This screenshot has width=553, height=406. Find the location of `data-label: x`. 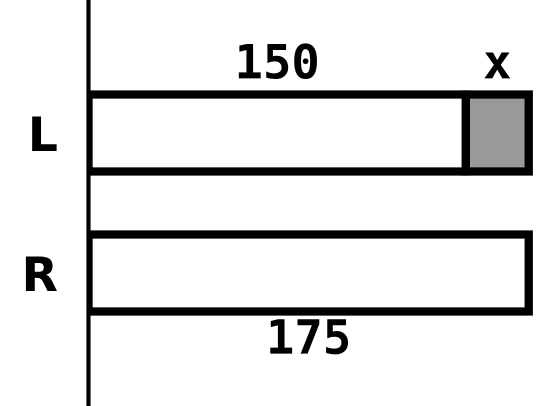

data-label: x is located at coordinates (497, 65).